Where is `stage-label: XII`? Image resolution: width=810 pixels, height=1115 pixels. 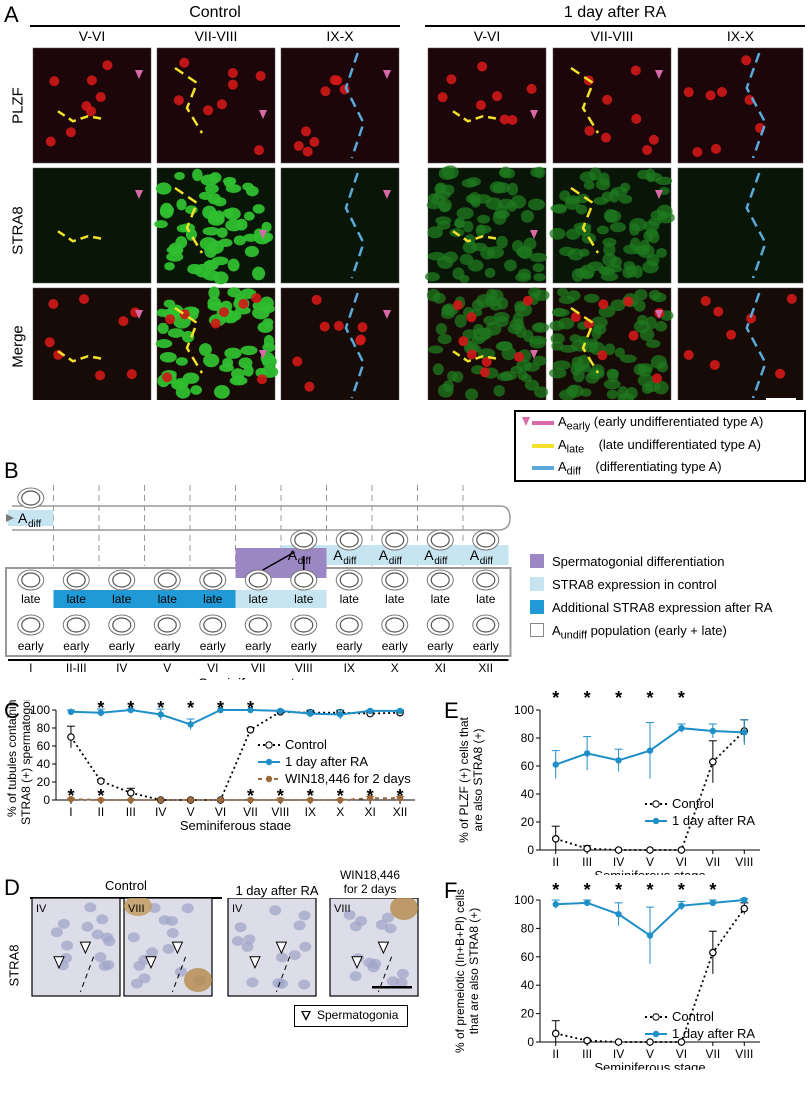 stage-label: XII is located at coordinates (485, 668).